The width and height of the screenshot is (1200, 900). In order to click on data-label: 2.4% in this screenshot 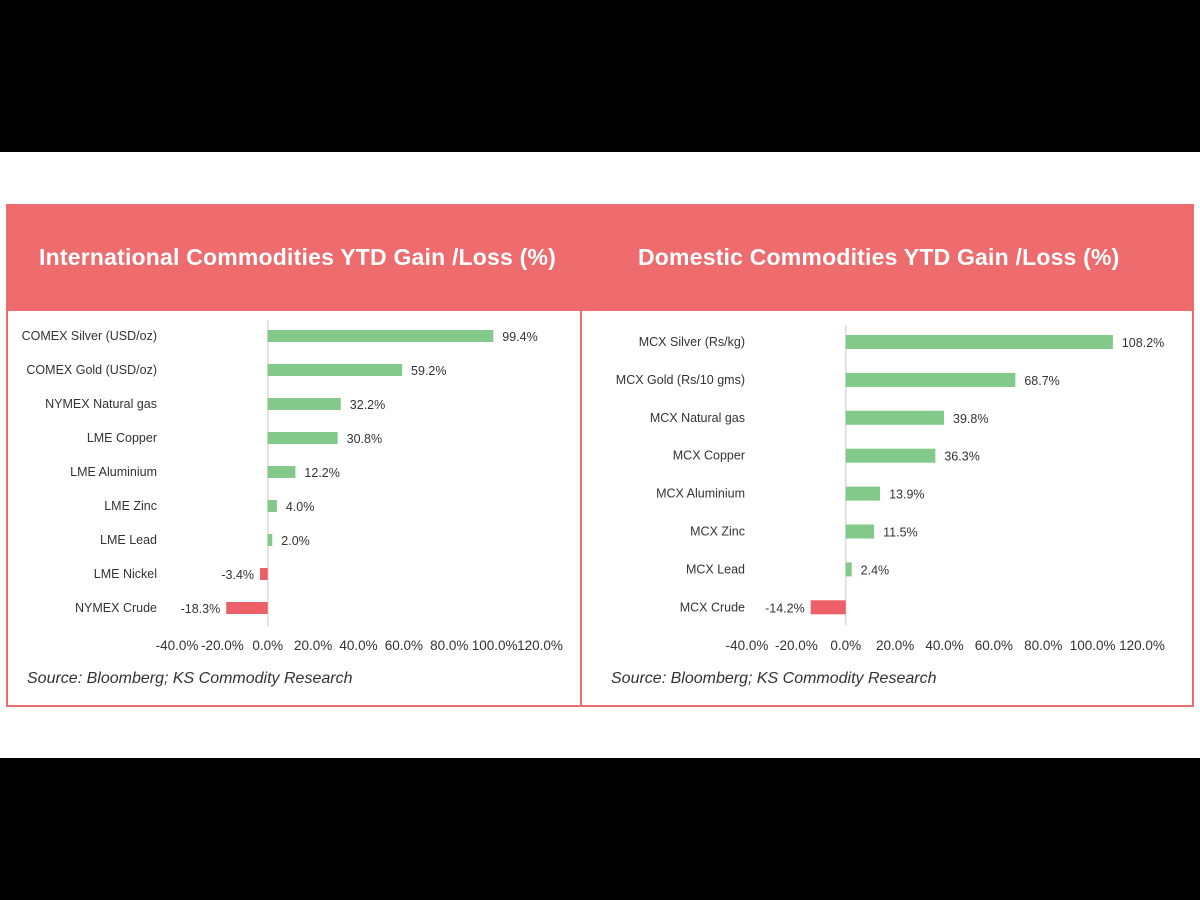, I will do `click(875, 570)`.